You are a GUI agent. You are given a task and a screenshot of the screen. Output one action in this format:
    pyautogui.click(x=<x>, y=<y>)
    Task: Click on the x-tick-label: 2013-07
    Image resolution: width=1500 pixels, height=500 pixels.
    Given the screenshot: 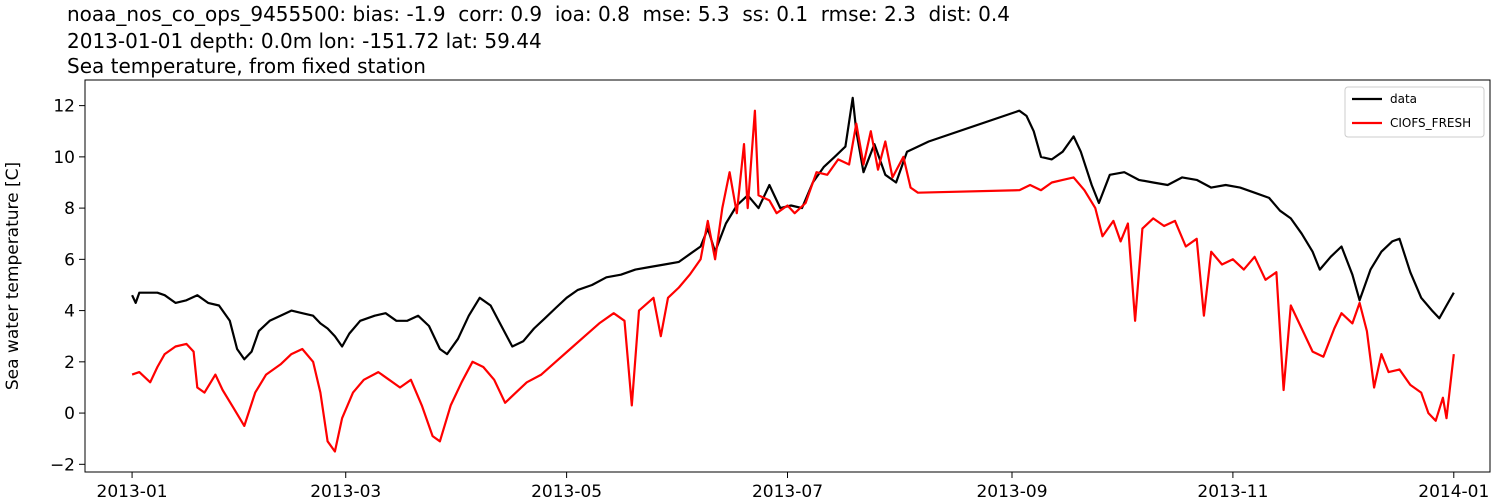 What is the action you would take?
    pyautogui.click(x=787, y=491)
    